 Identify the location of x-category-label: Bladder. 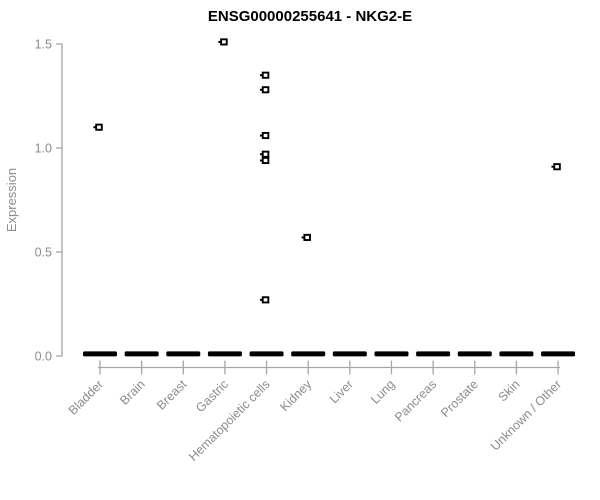
(86, 397).